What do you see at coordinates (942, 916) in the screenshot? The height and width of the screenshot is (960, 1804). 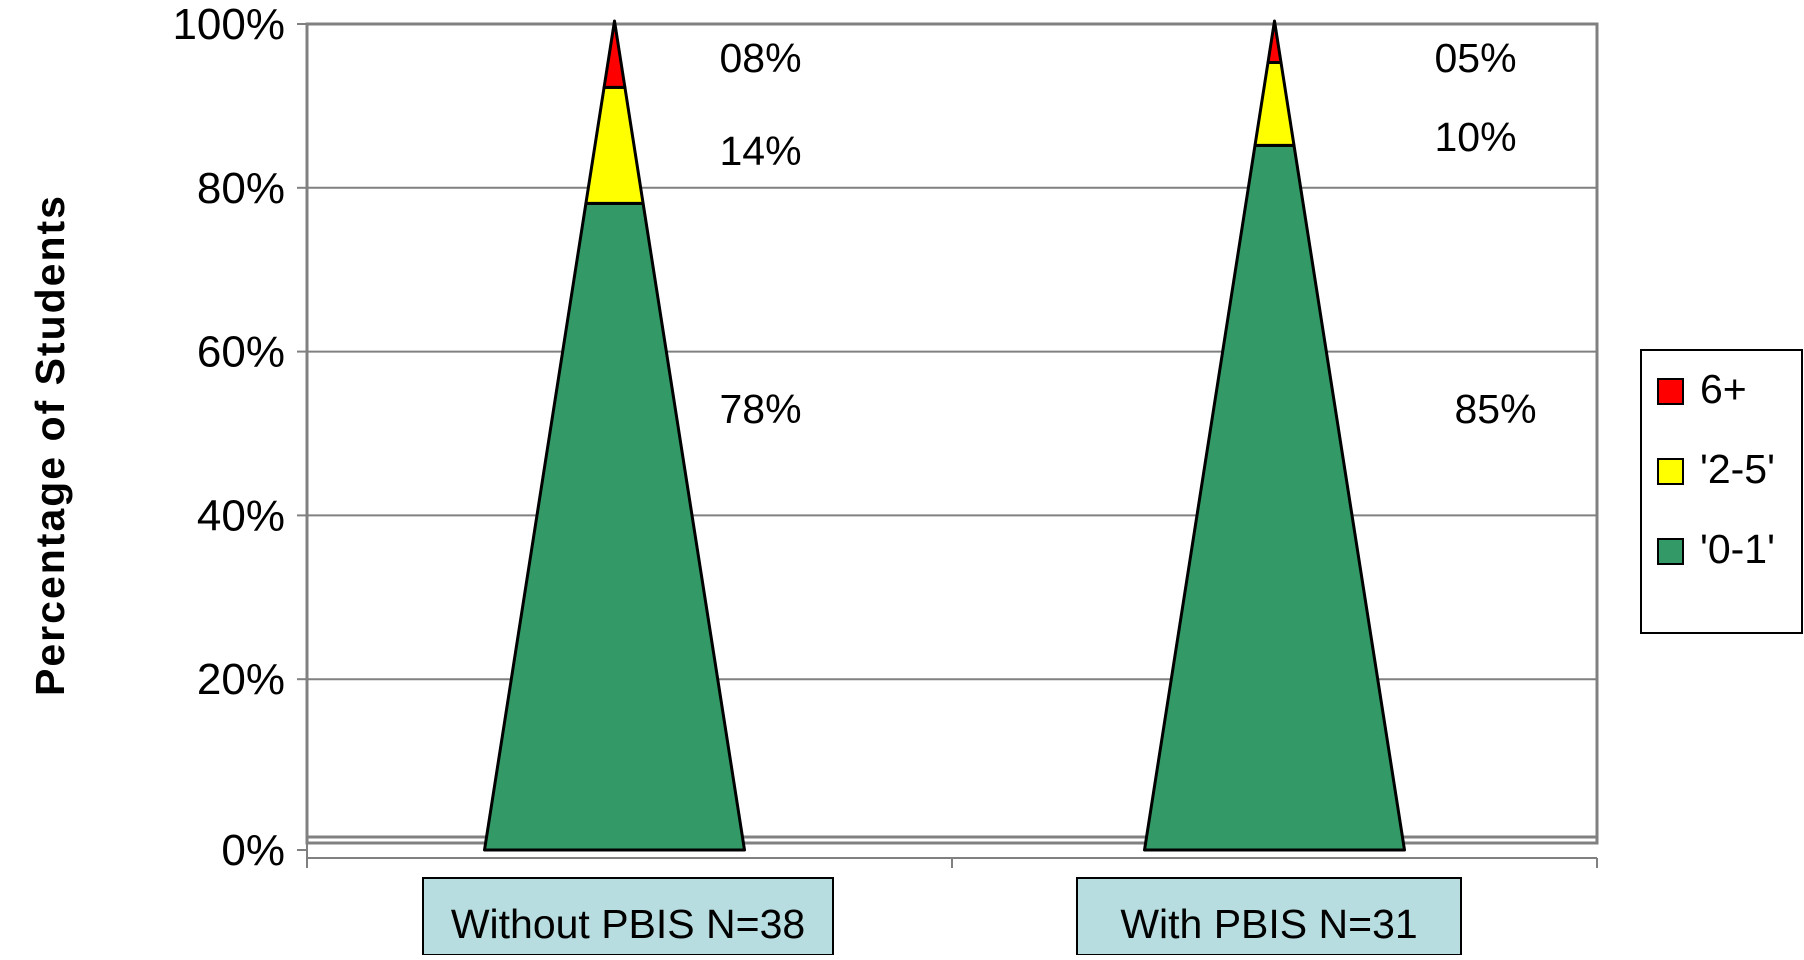 I see `category-labels: Without PBIS N=38 With PBIS N=31` at bounding box center [942, 916].